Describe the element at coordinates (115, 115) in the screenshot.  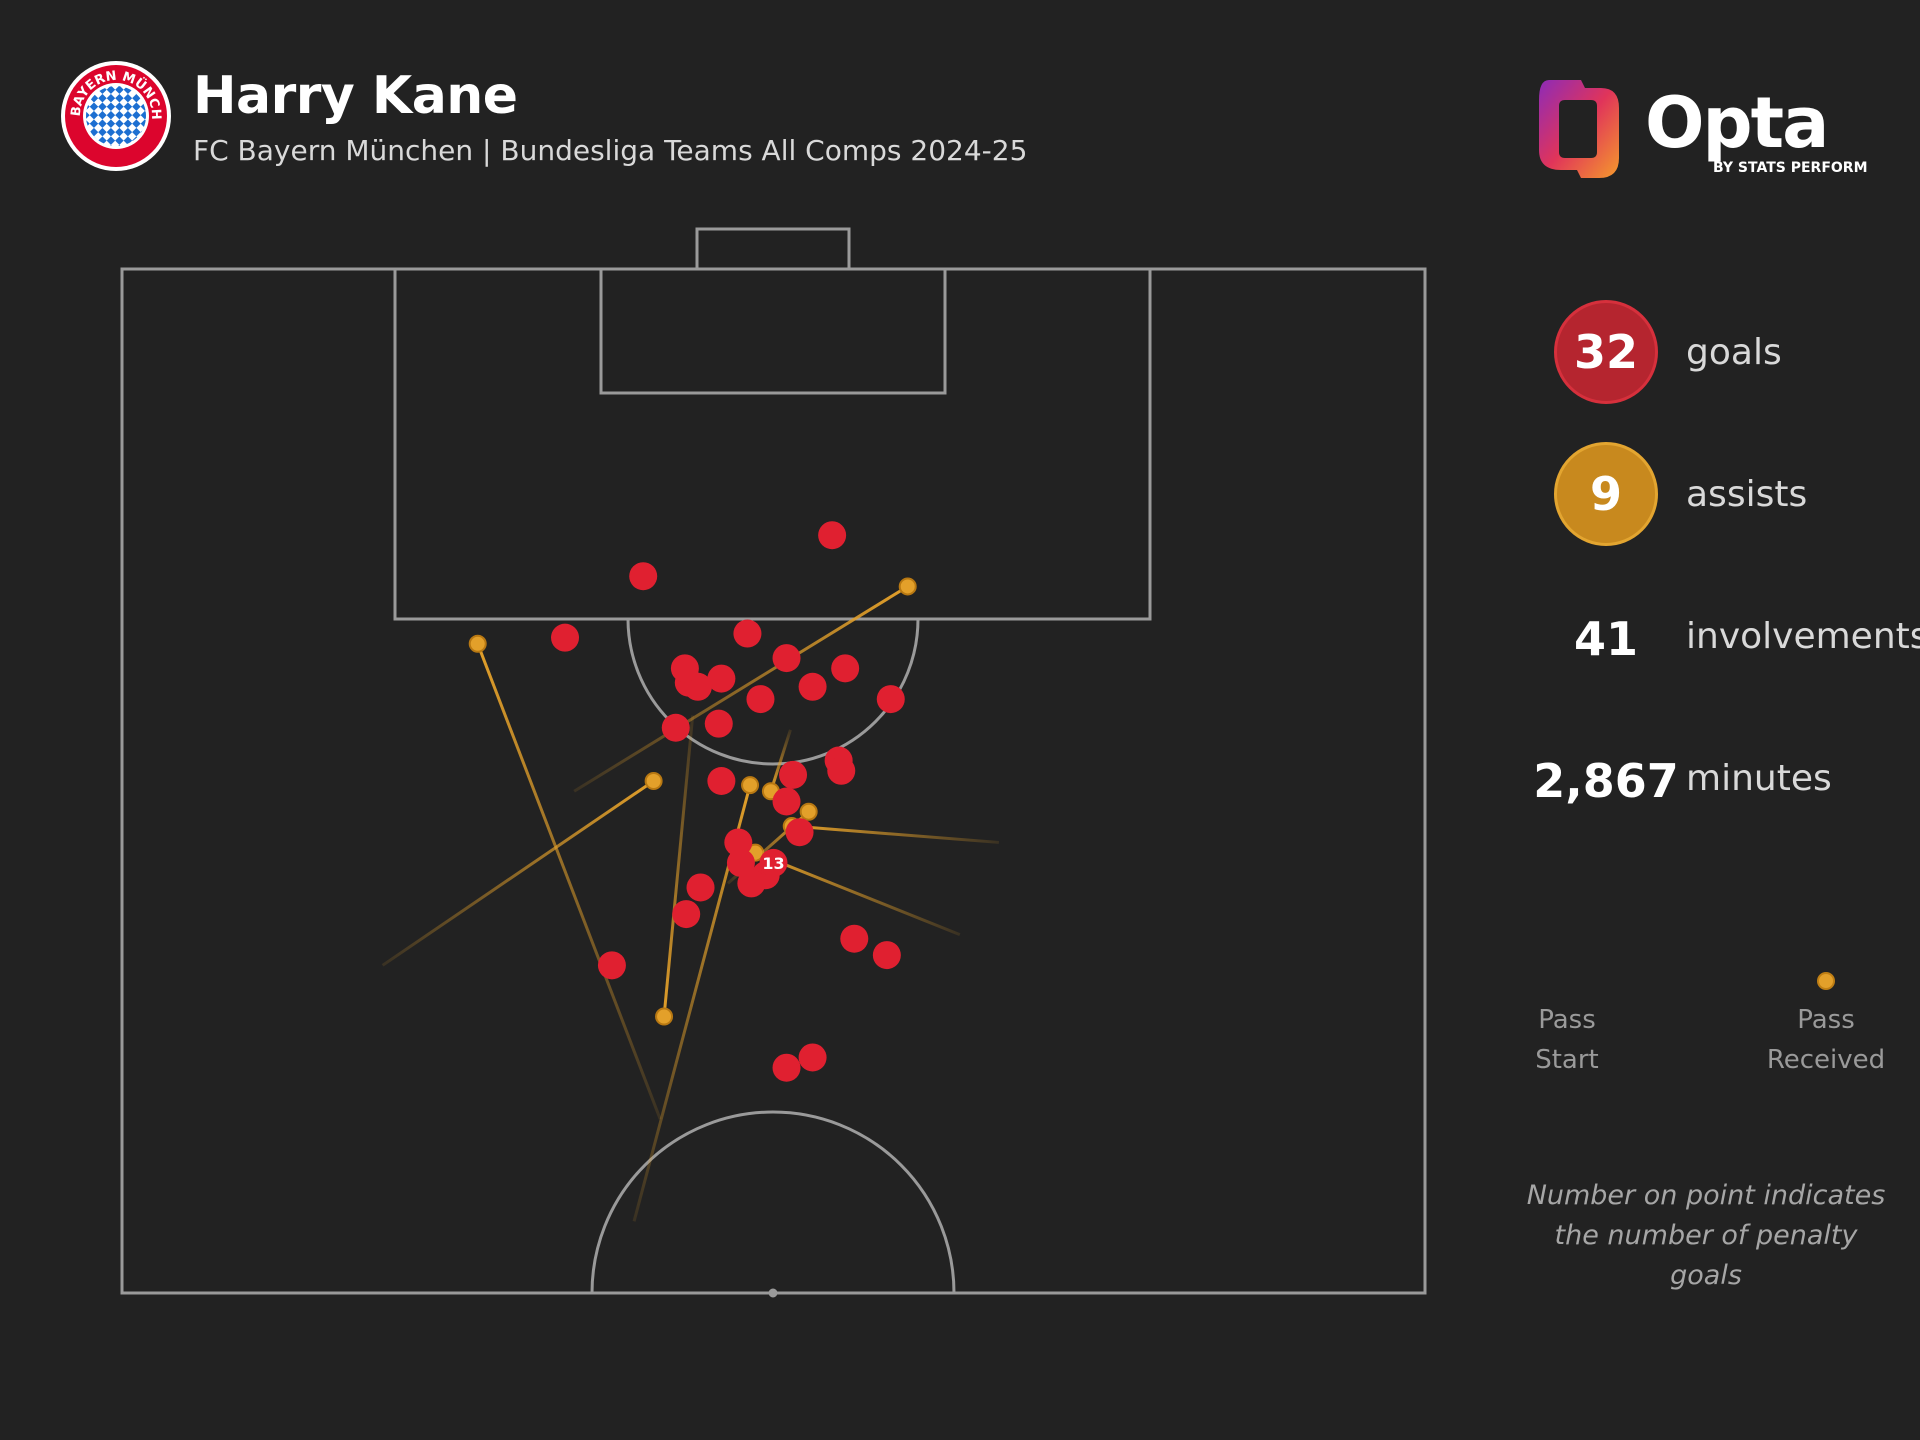
I see `fc-bayern-crest-icon: FC BAYERN MÜNCHEN` at that location.